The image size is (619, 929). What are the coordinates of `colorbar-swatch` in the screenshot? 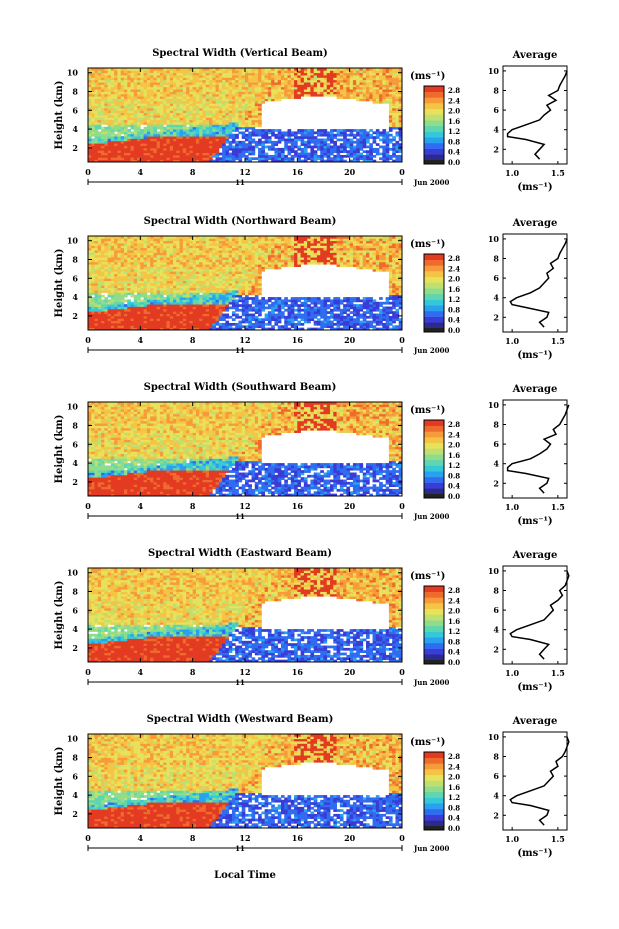 It's located at (434, 117).